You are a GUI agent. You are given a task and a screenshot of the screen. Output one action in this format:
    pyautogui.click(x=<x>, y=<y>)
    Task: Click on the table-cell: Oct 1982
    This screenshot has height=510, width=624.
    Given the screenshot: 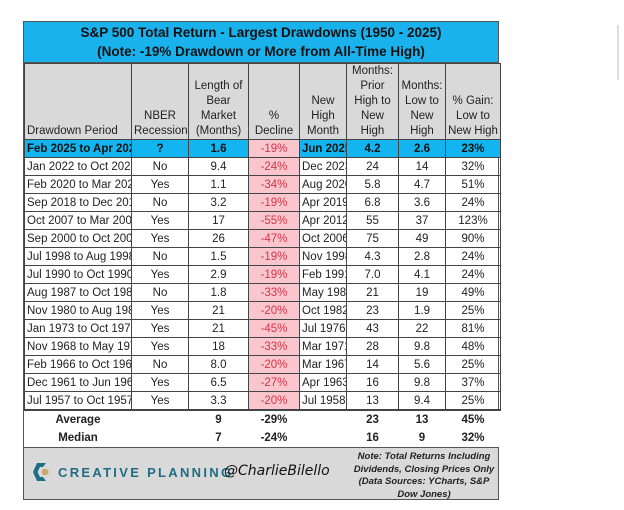 What is the action you would take?
    pyautogui.click(x=323, y=310)
    